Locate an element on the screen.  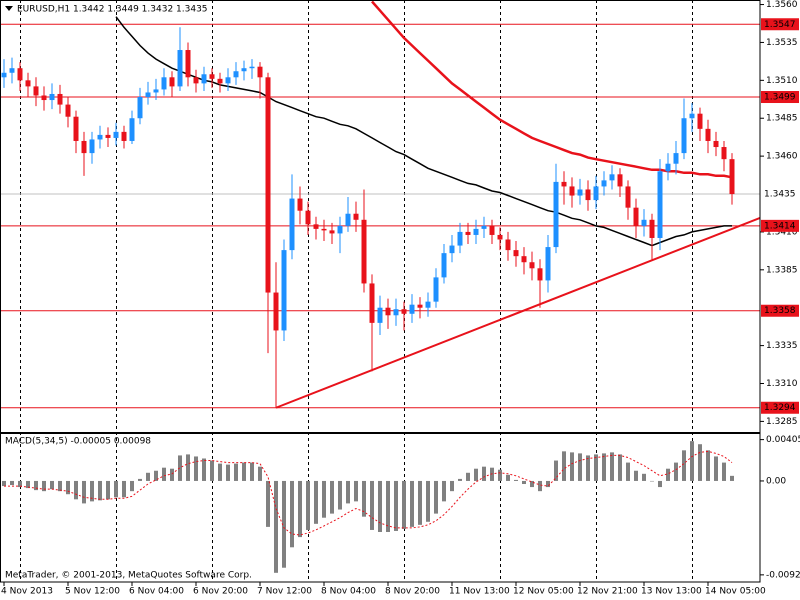
moving-average is located at coordinates (552, 89).